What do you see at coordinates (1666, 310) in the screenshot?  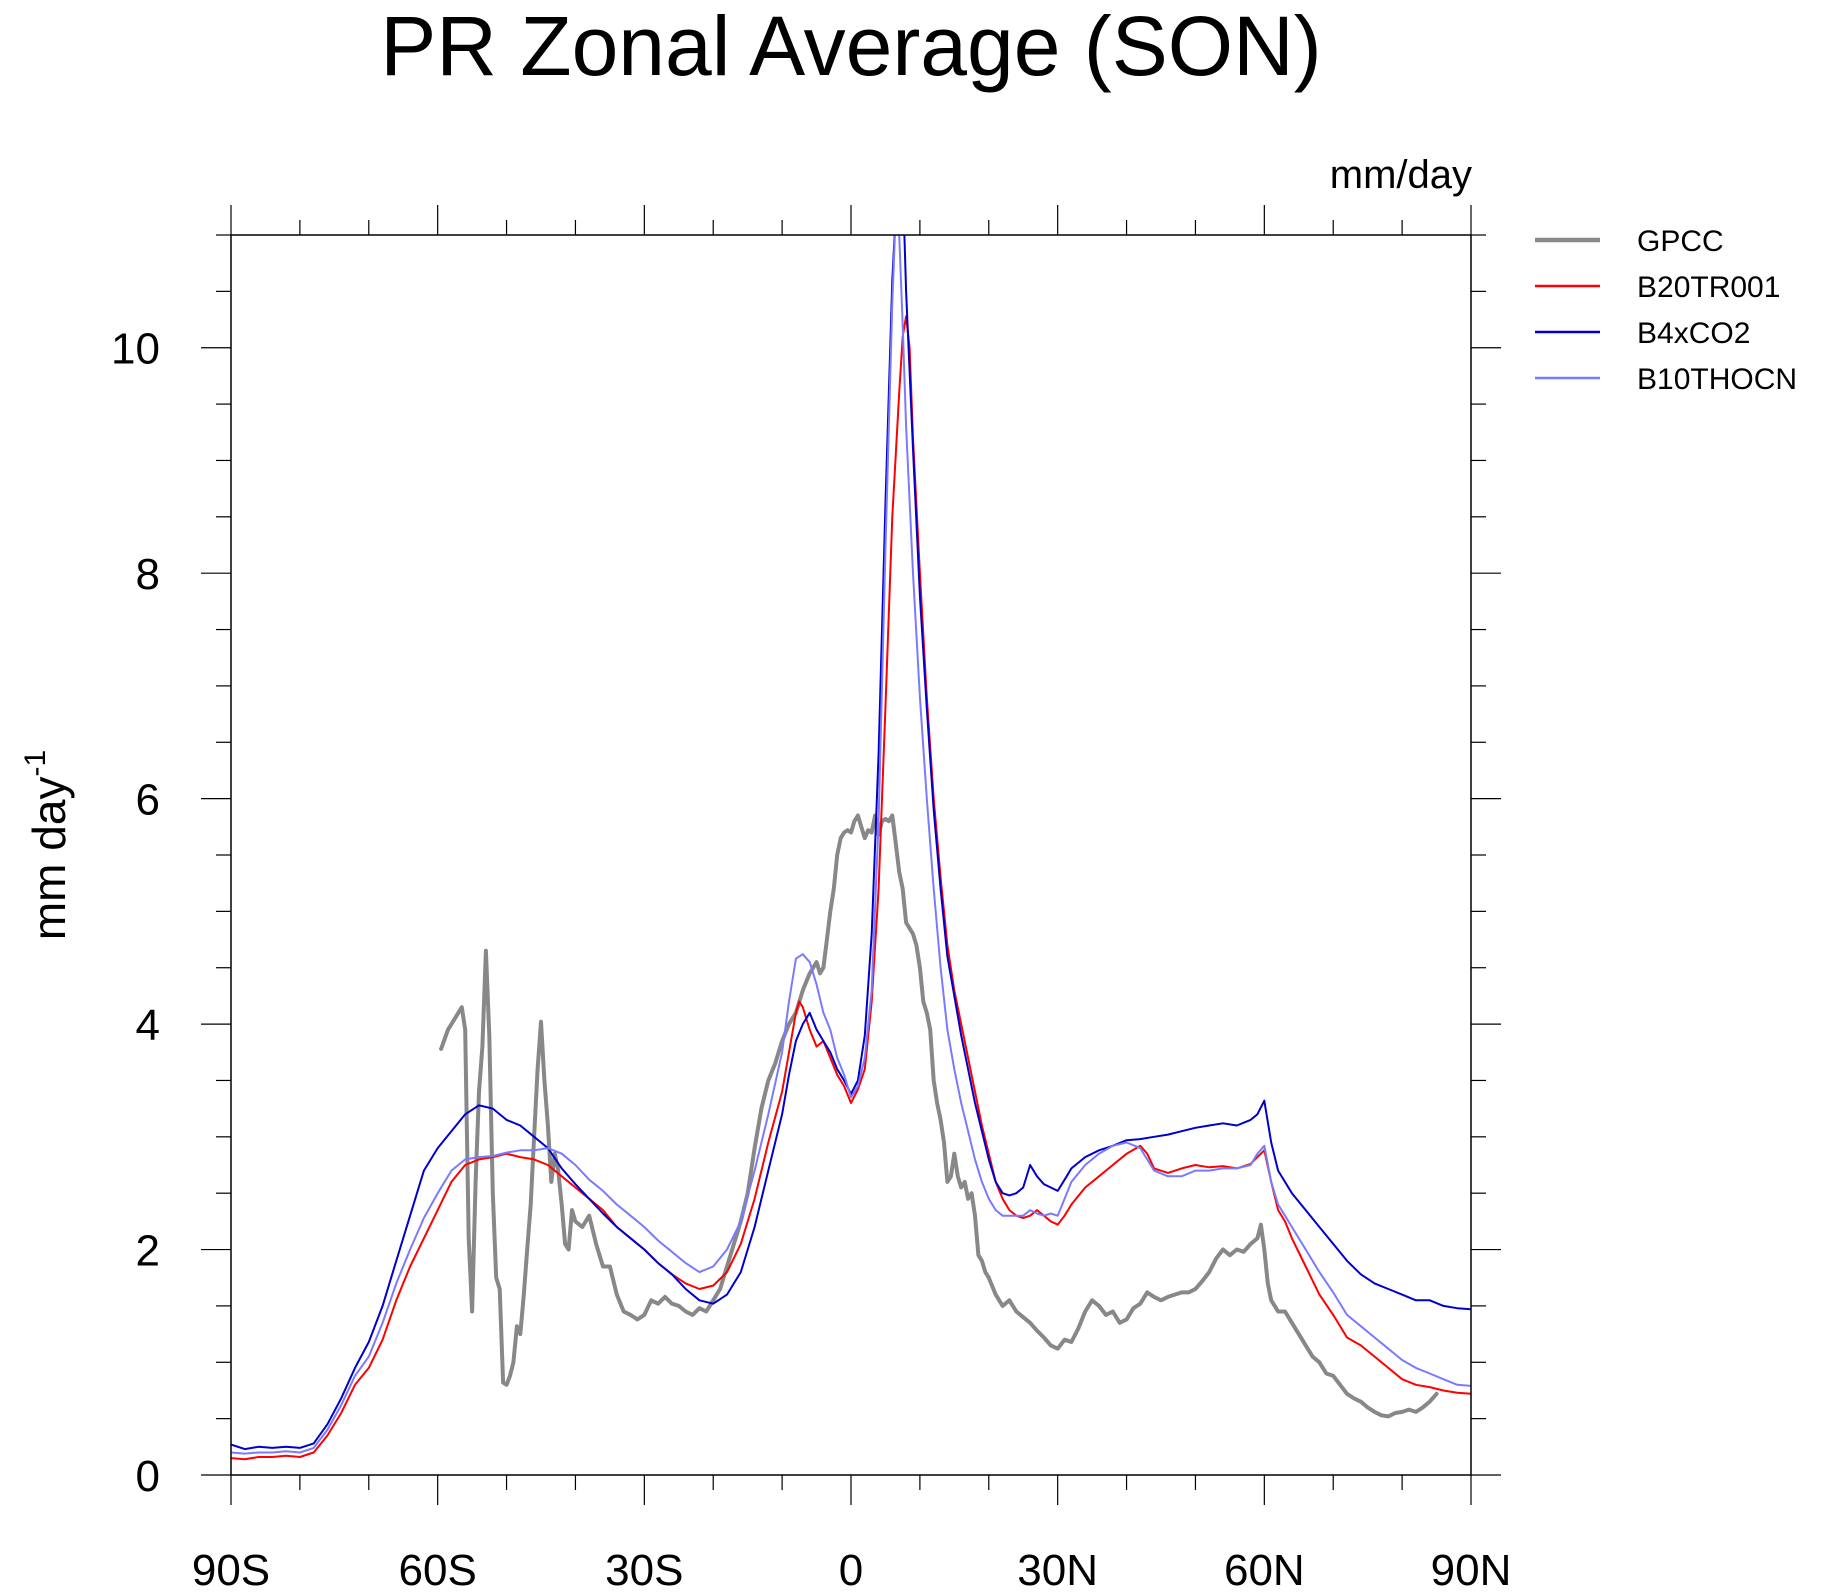 I see `legend: GPCC B20TR001 B4xCO2 B10THOCN` at bounding box center [1666, 310].